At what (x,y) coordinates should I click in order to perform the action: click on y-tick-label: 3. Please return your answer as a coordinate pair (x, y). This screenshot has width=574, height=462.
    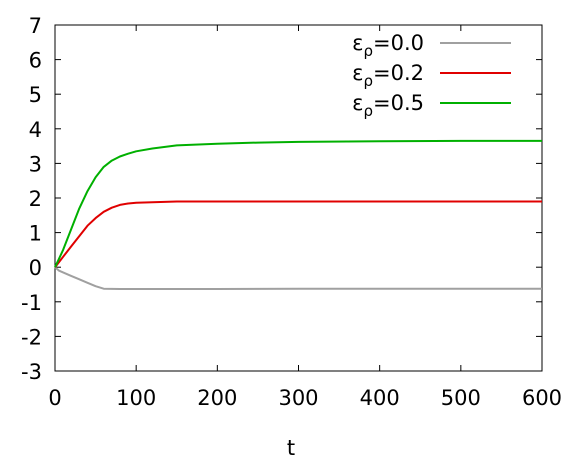
    Looking at the image, I should click on (35, 164).